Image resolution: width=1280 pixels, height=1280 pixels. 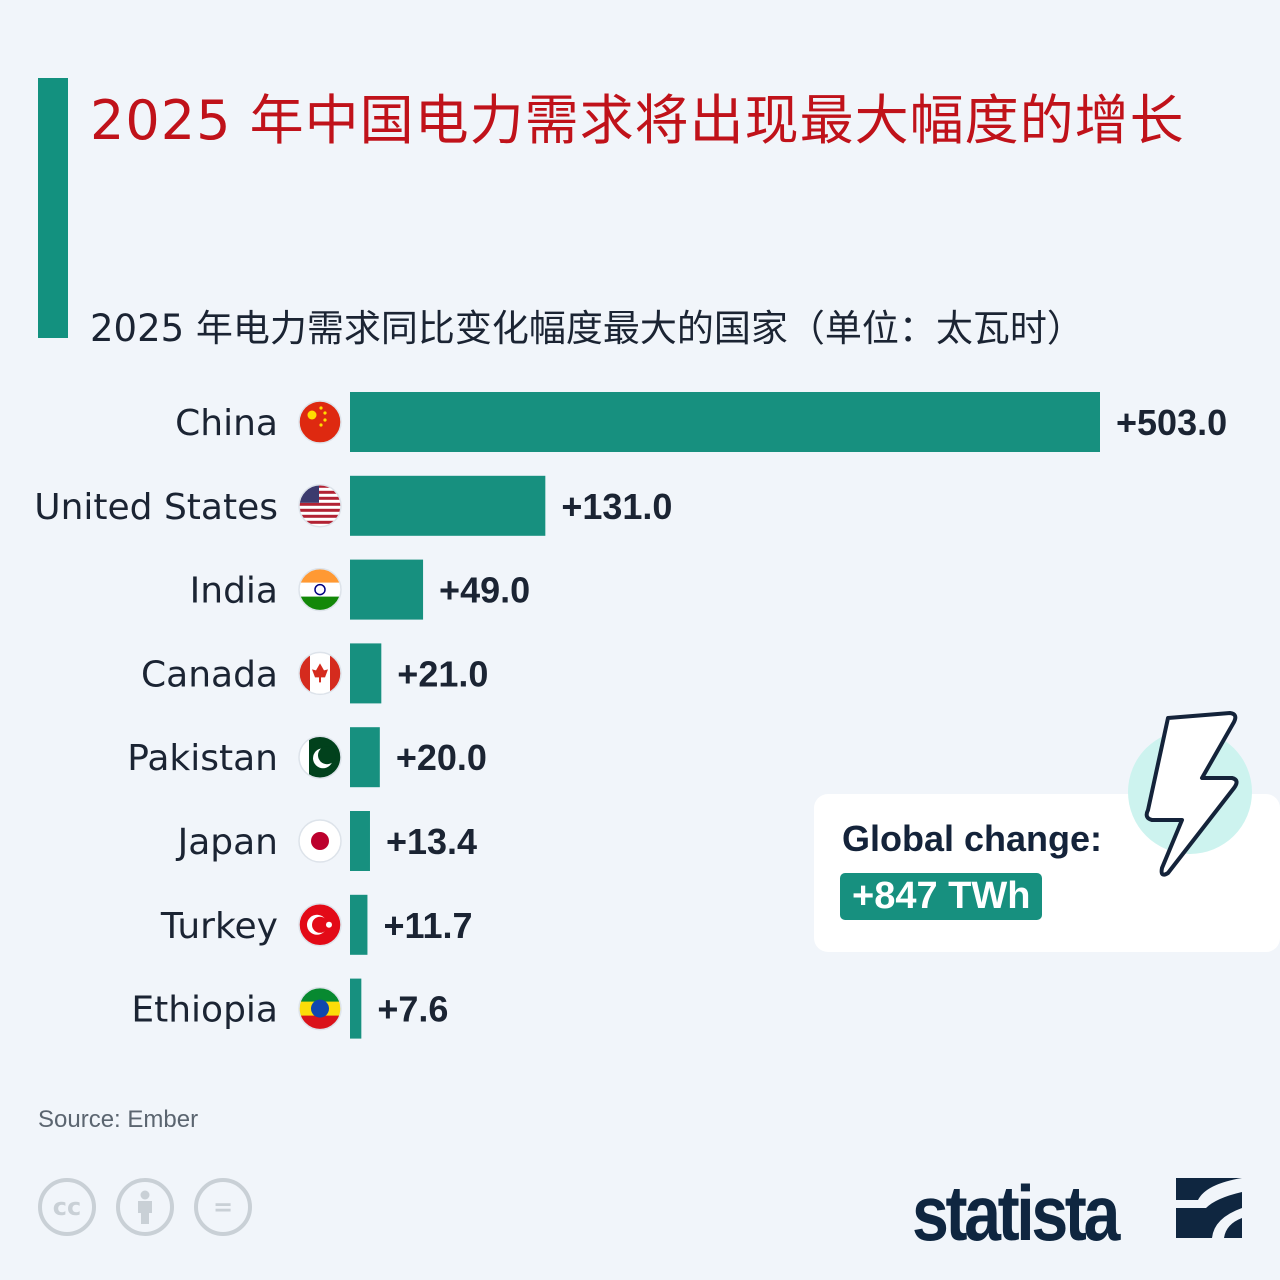 I want to click on data-label: +503.0, so click(x=1171, y=422).